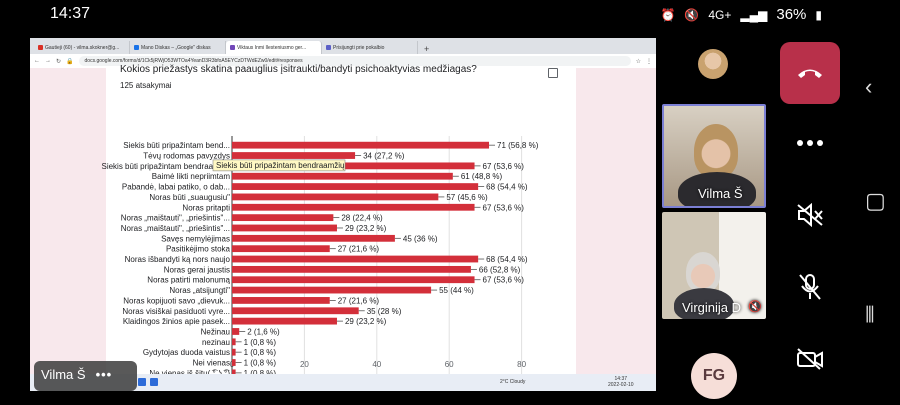 This screenshot has height=405, width=900. I want to click on taskbar-apps, so click(148, 382).